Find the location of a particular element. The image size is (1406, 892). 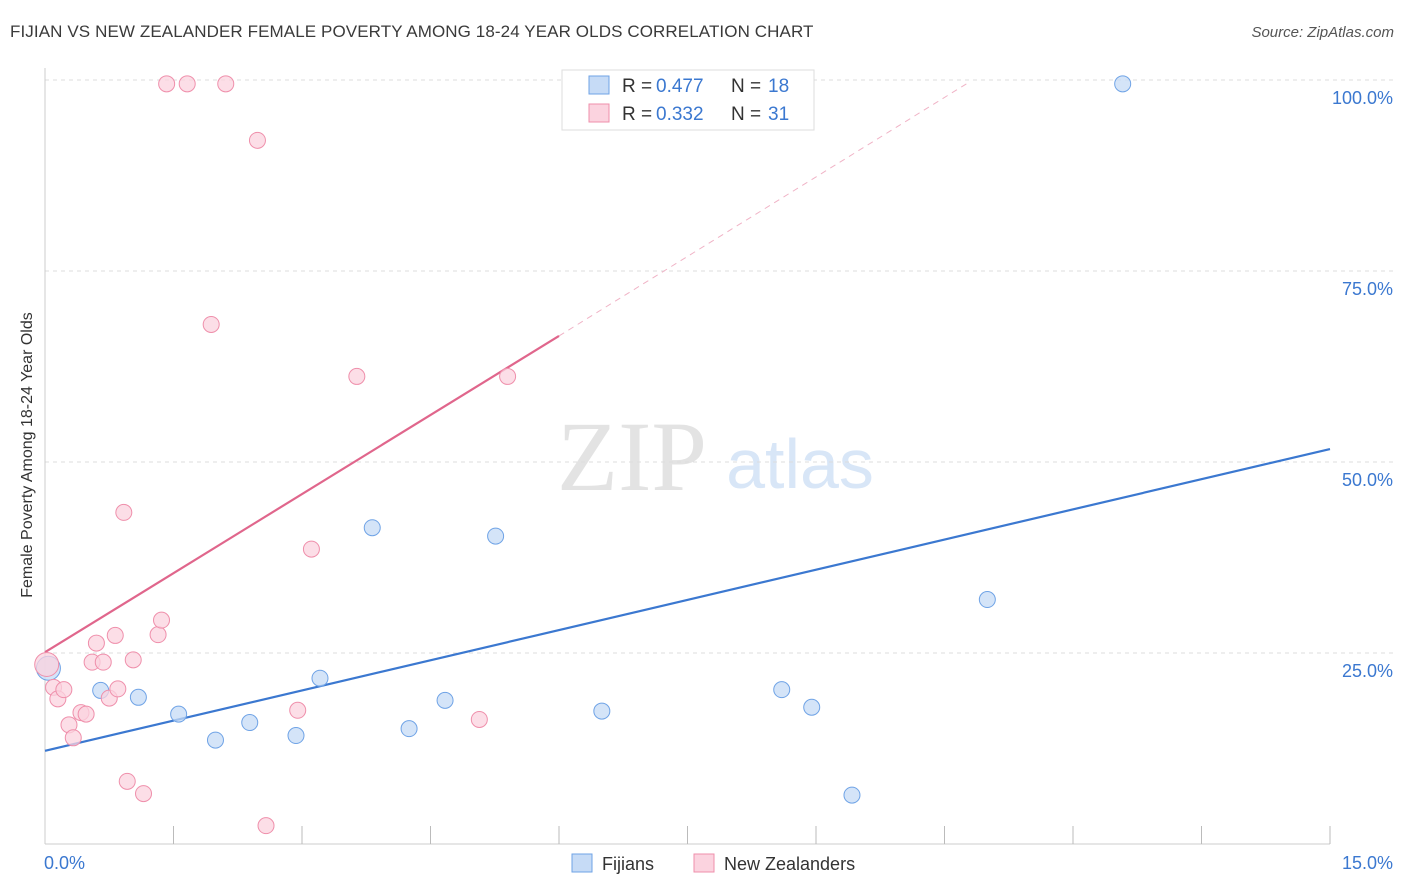

new-zealanders-n-label: N = is located at coordinates (746, 114).